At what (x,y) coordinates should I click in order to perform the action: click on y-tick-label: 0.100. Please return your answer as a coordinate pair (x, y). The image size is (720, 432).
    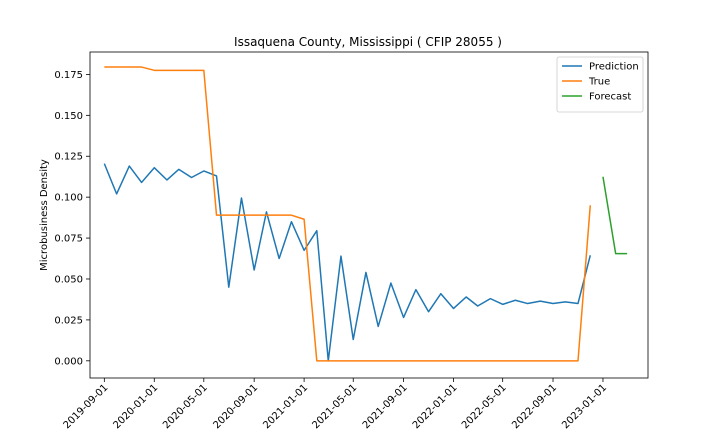
    Looking at the image, I should click on (68, 198).